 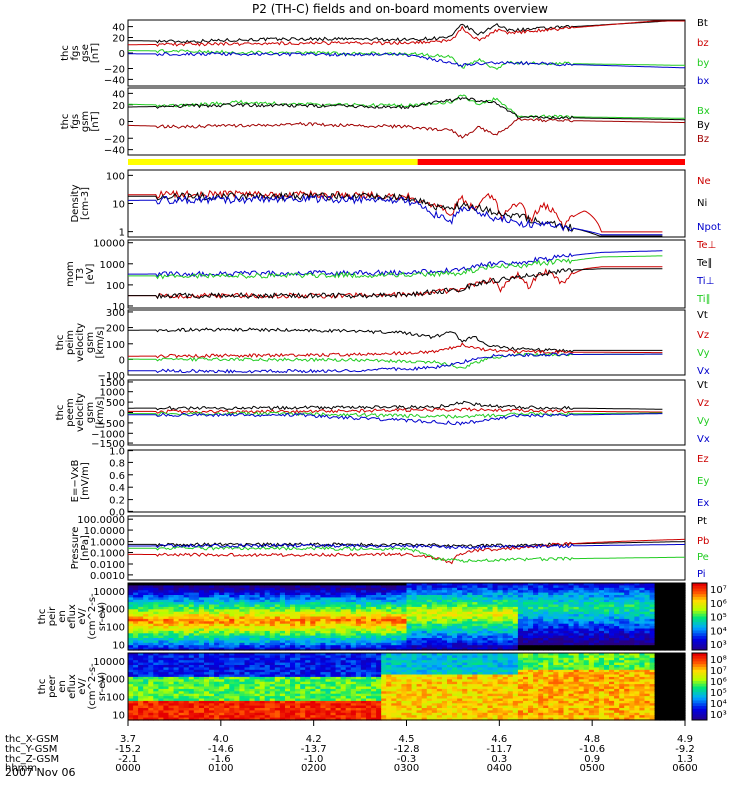 What do you see at coordinates (107, 576) in the screenshot?
I see `y-tick-label: 0.0010` at bounding box center [107, 576].